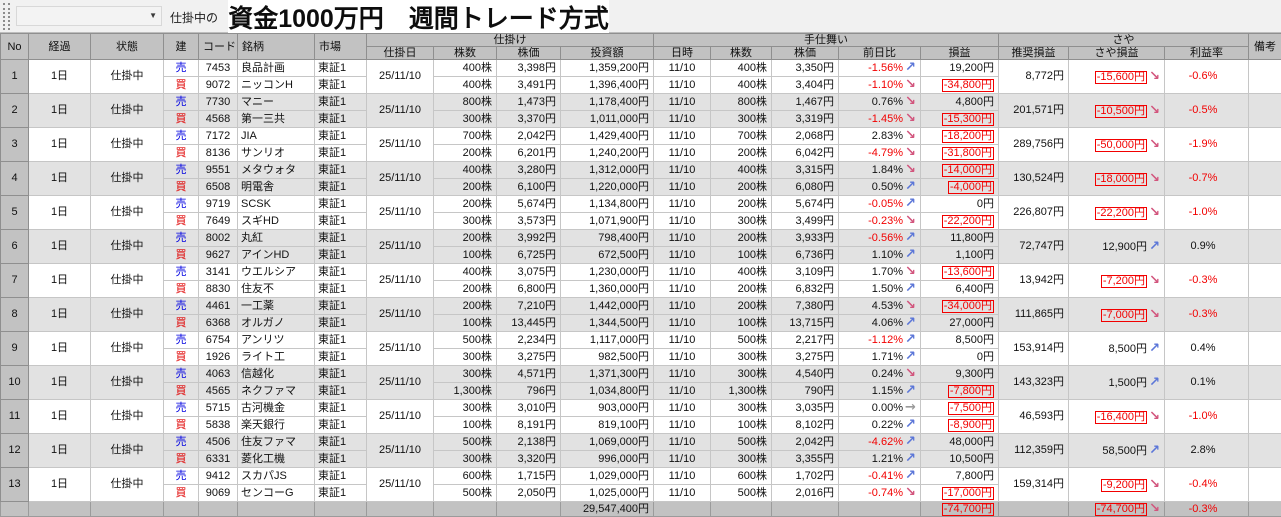  Describe the element at coordinates (741, 68) in the screenshot. I see `cell-exit-shares: 400株` at that location.